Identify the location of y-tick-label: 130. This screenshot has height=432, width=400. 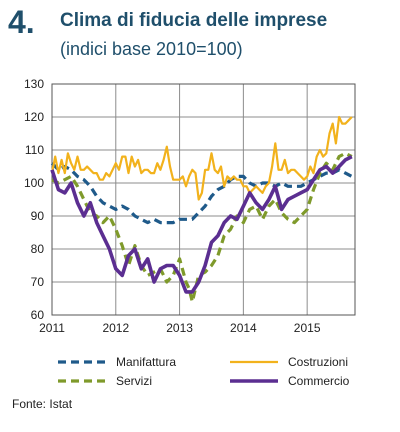
(34, 84).